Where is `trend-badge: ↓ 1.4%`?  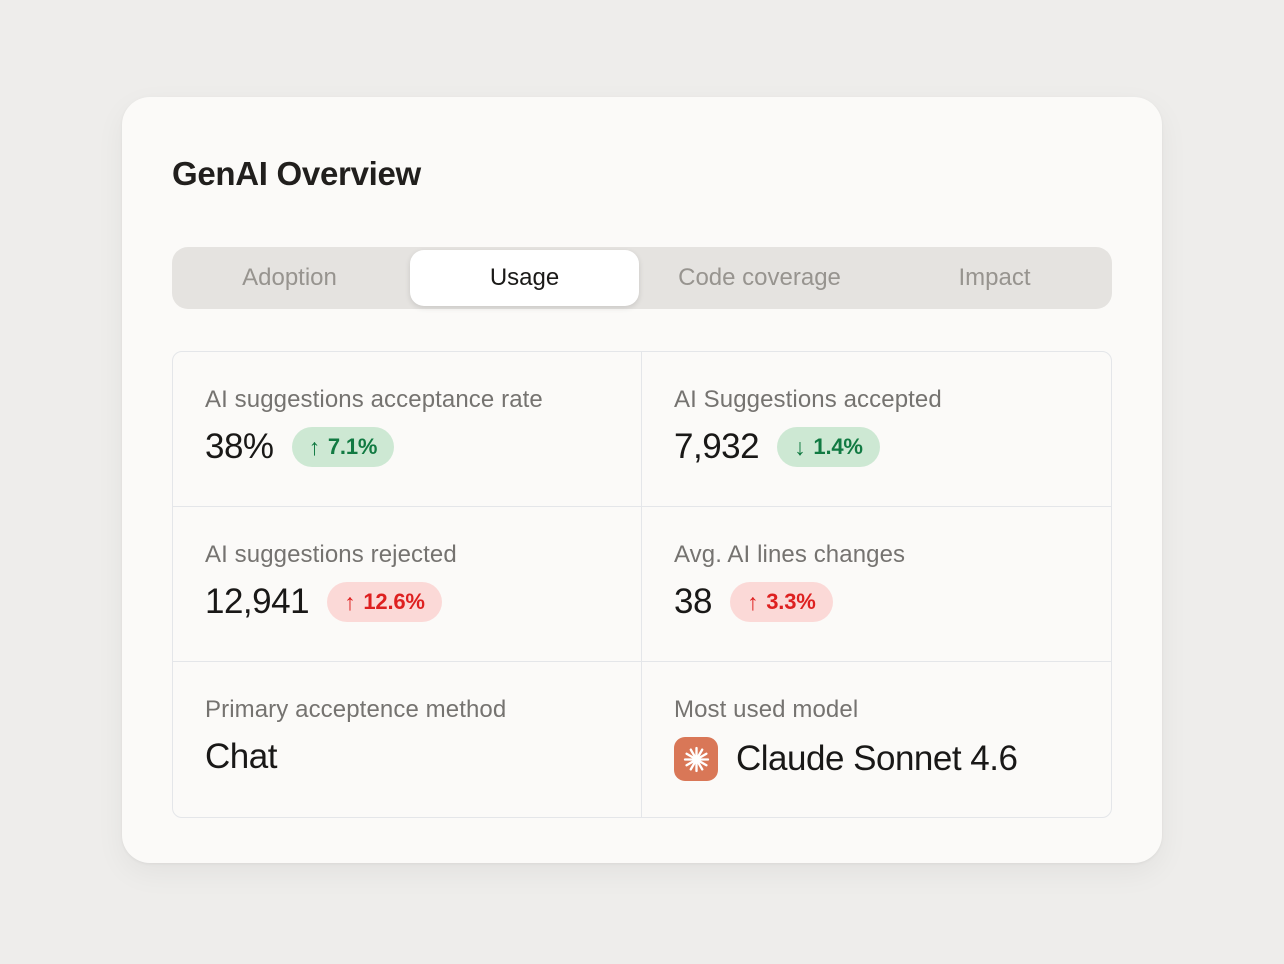
trend-badge: ↓ 1.4% is located at coordinates (828, 447).